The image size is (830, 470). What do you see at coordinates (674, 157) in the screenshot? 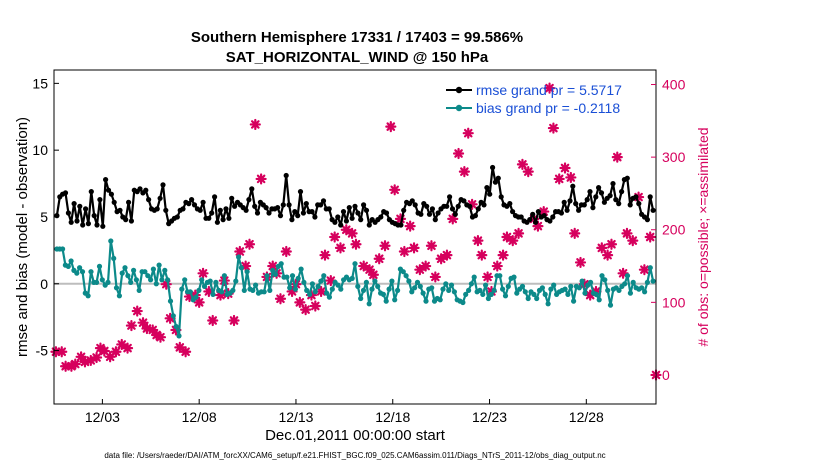
I see `y-right-tick-label: 300` at bounding box center [674, 157].